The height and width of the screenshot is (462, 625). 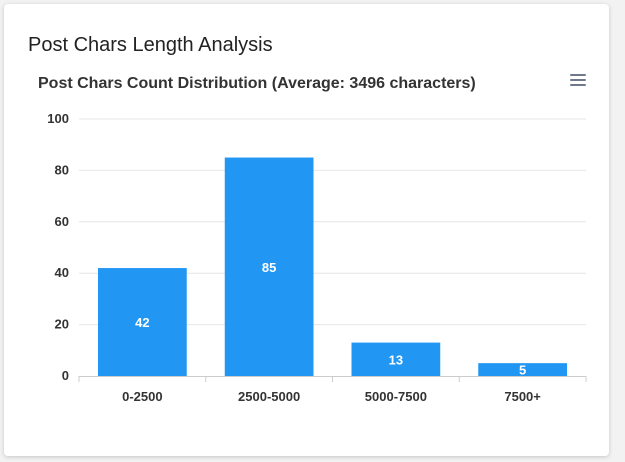 What do you see at coordinates (522, 396) in the screenshot?
I see `x-tick-label: 7500+` at bounding box center [522, 396].